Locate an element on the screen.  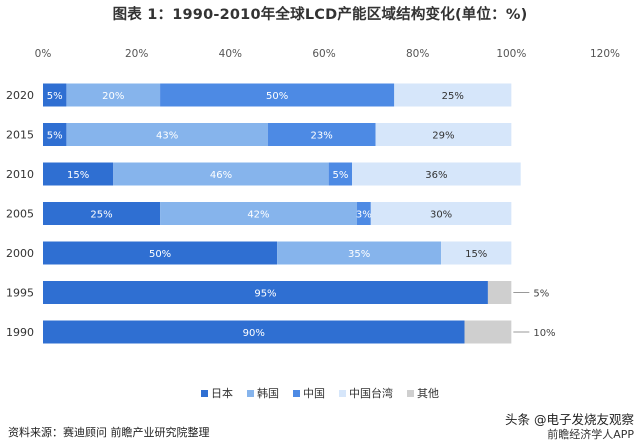
x-tick-label: 60% is located at coordinates (323, 54).